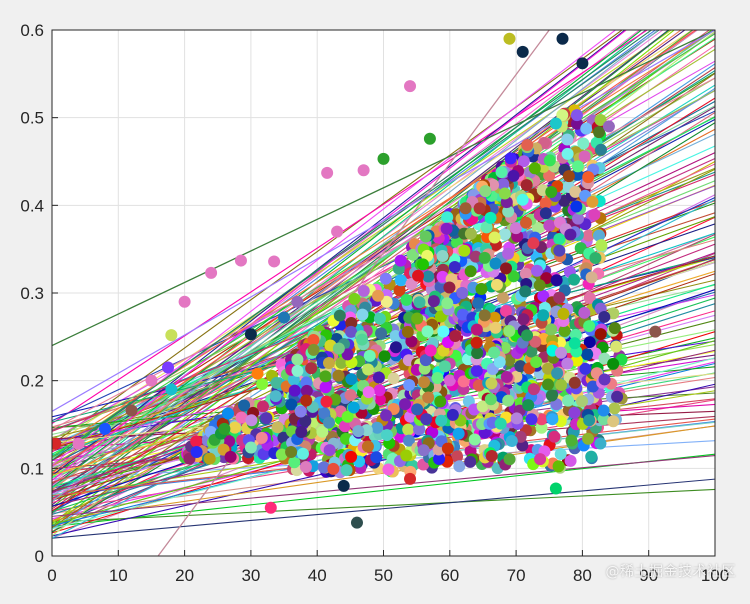 The width and height of the screenshot is (750, 604). What do you see at coordinates (250, 575) in the screenshot?
I see `x-tick-label: 30` at bounding box center [250, 575].